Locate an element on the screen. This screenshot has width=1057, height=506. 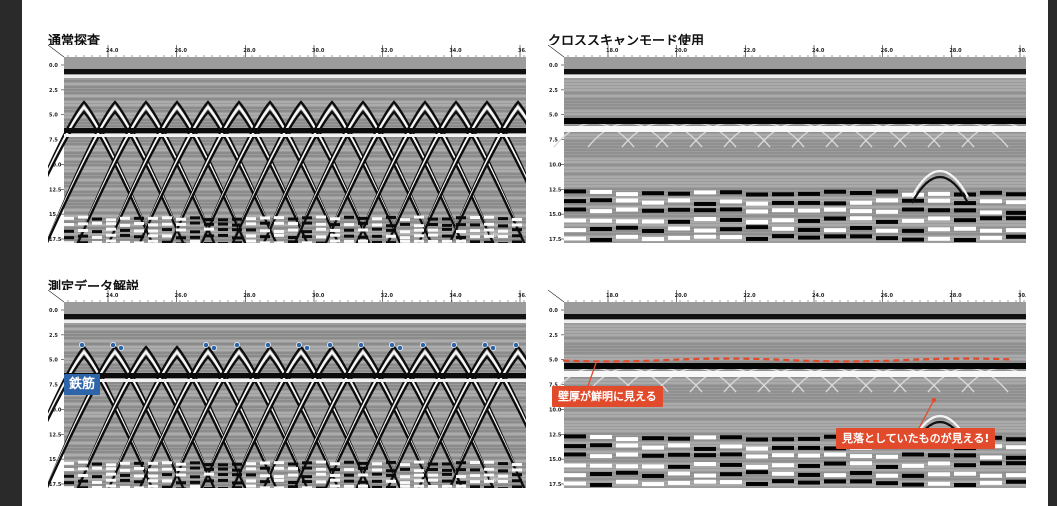
x-tick-label: 20.0 is located at coordinates (681, 296).